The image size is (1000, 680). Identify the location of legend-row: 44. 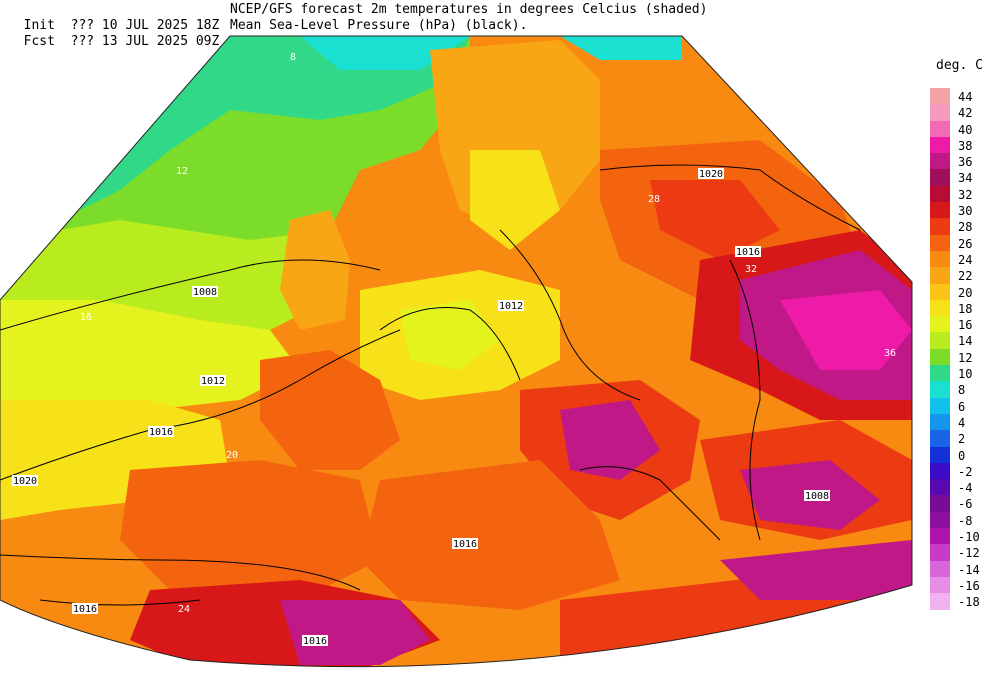
(960, 96).